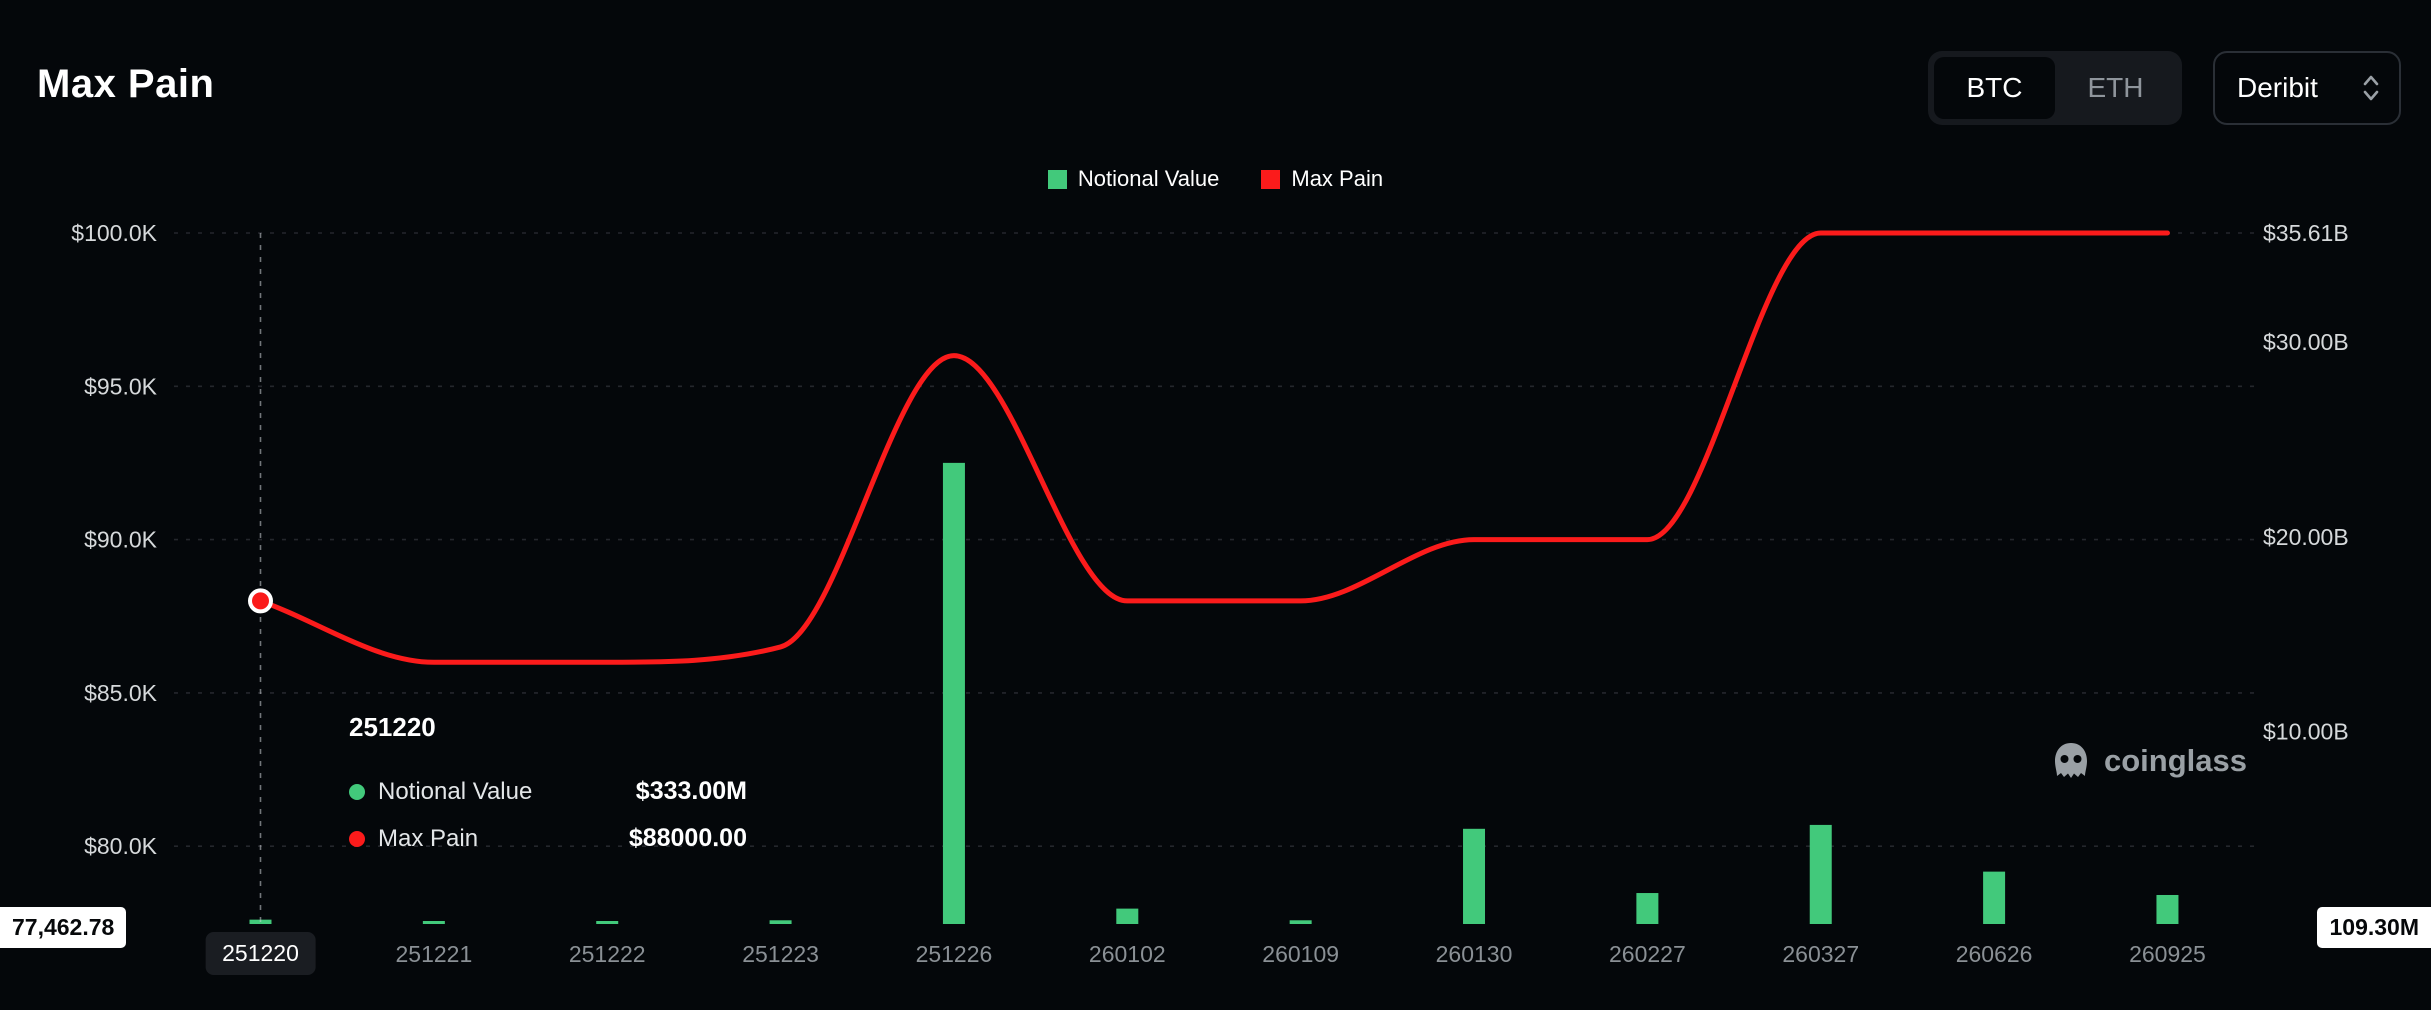  I want to click on toggle-eth-button: ETH, so click(2115, 87).